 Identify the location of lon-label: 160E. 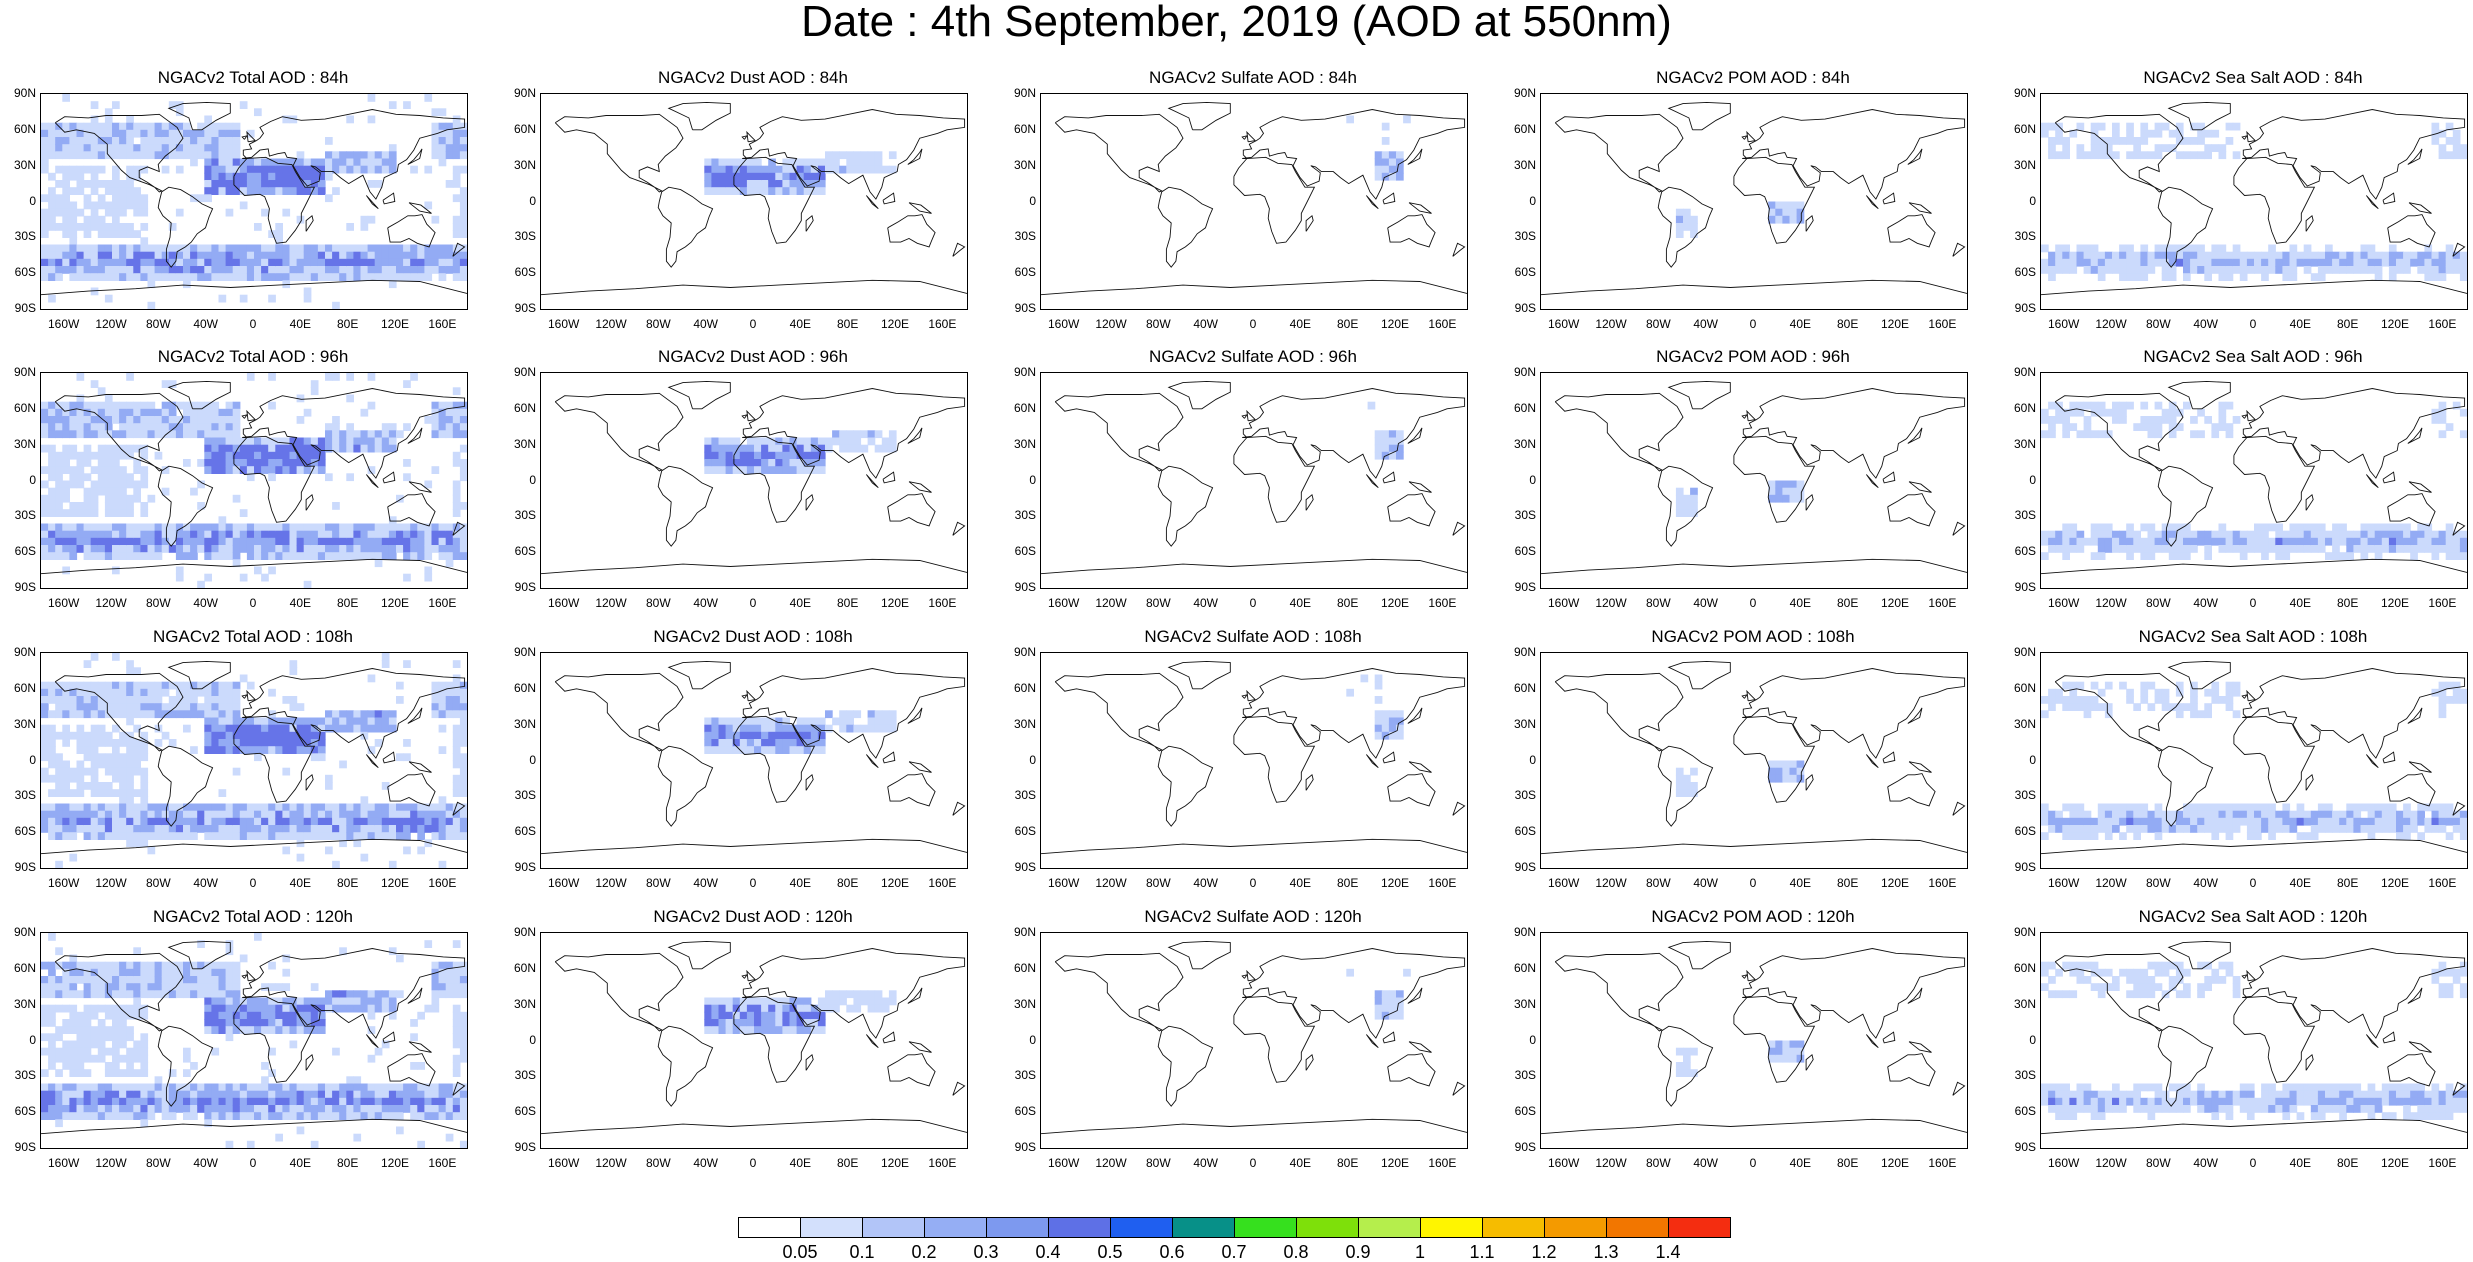
(1942, 883).